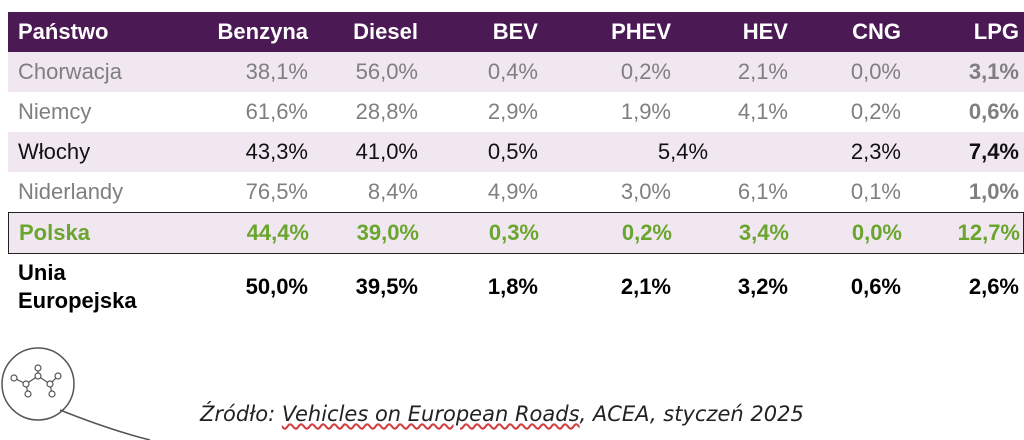 Image resolution: width=1024 pixels, height=440 pixels. What do you see at coordinates (645, 111) in the screenshot?
I see `cell-phev: 1,9%` at bounding box center [645, 111].